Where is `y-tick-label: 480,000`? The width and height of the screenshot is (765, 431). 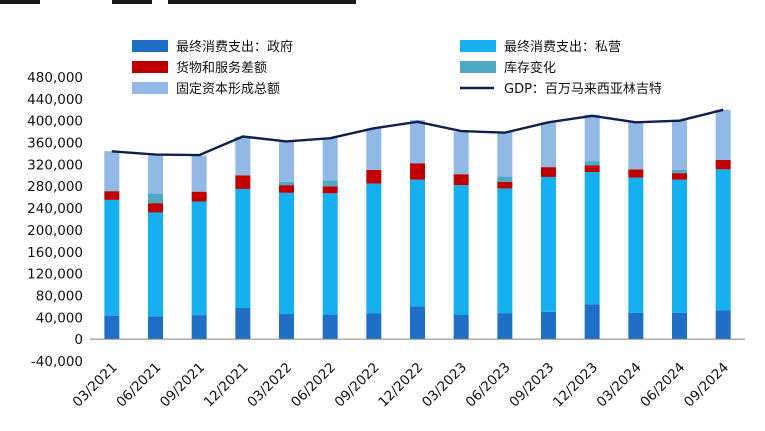
y-tick-label: 480,000 is located at coordinates (55, 78).